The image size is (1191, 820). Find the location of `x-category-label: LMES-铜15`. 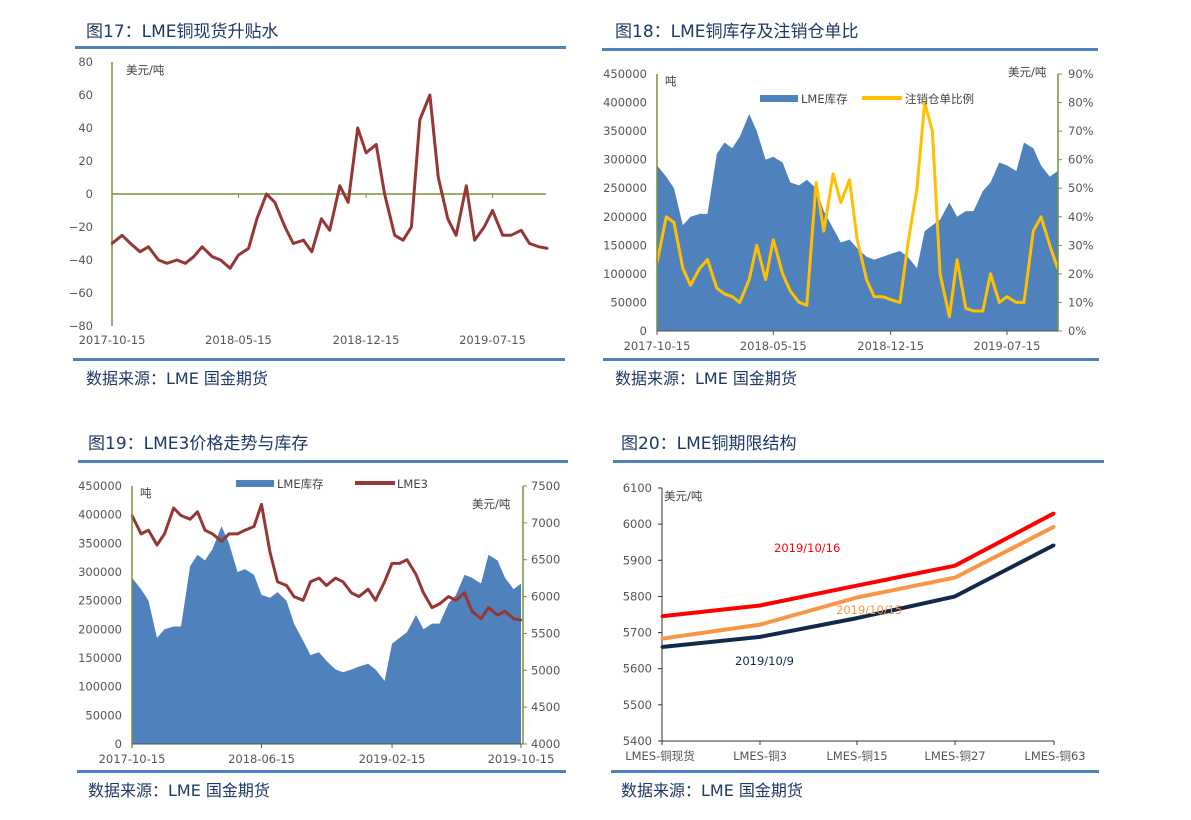

x-category-label: LMES-铜15 is located at coordinates (856, 756).